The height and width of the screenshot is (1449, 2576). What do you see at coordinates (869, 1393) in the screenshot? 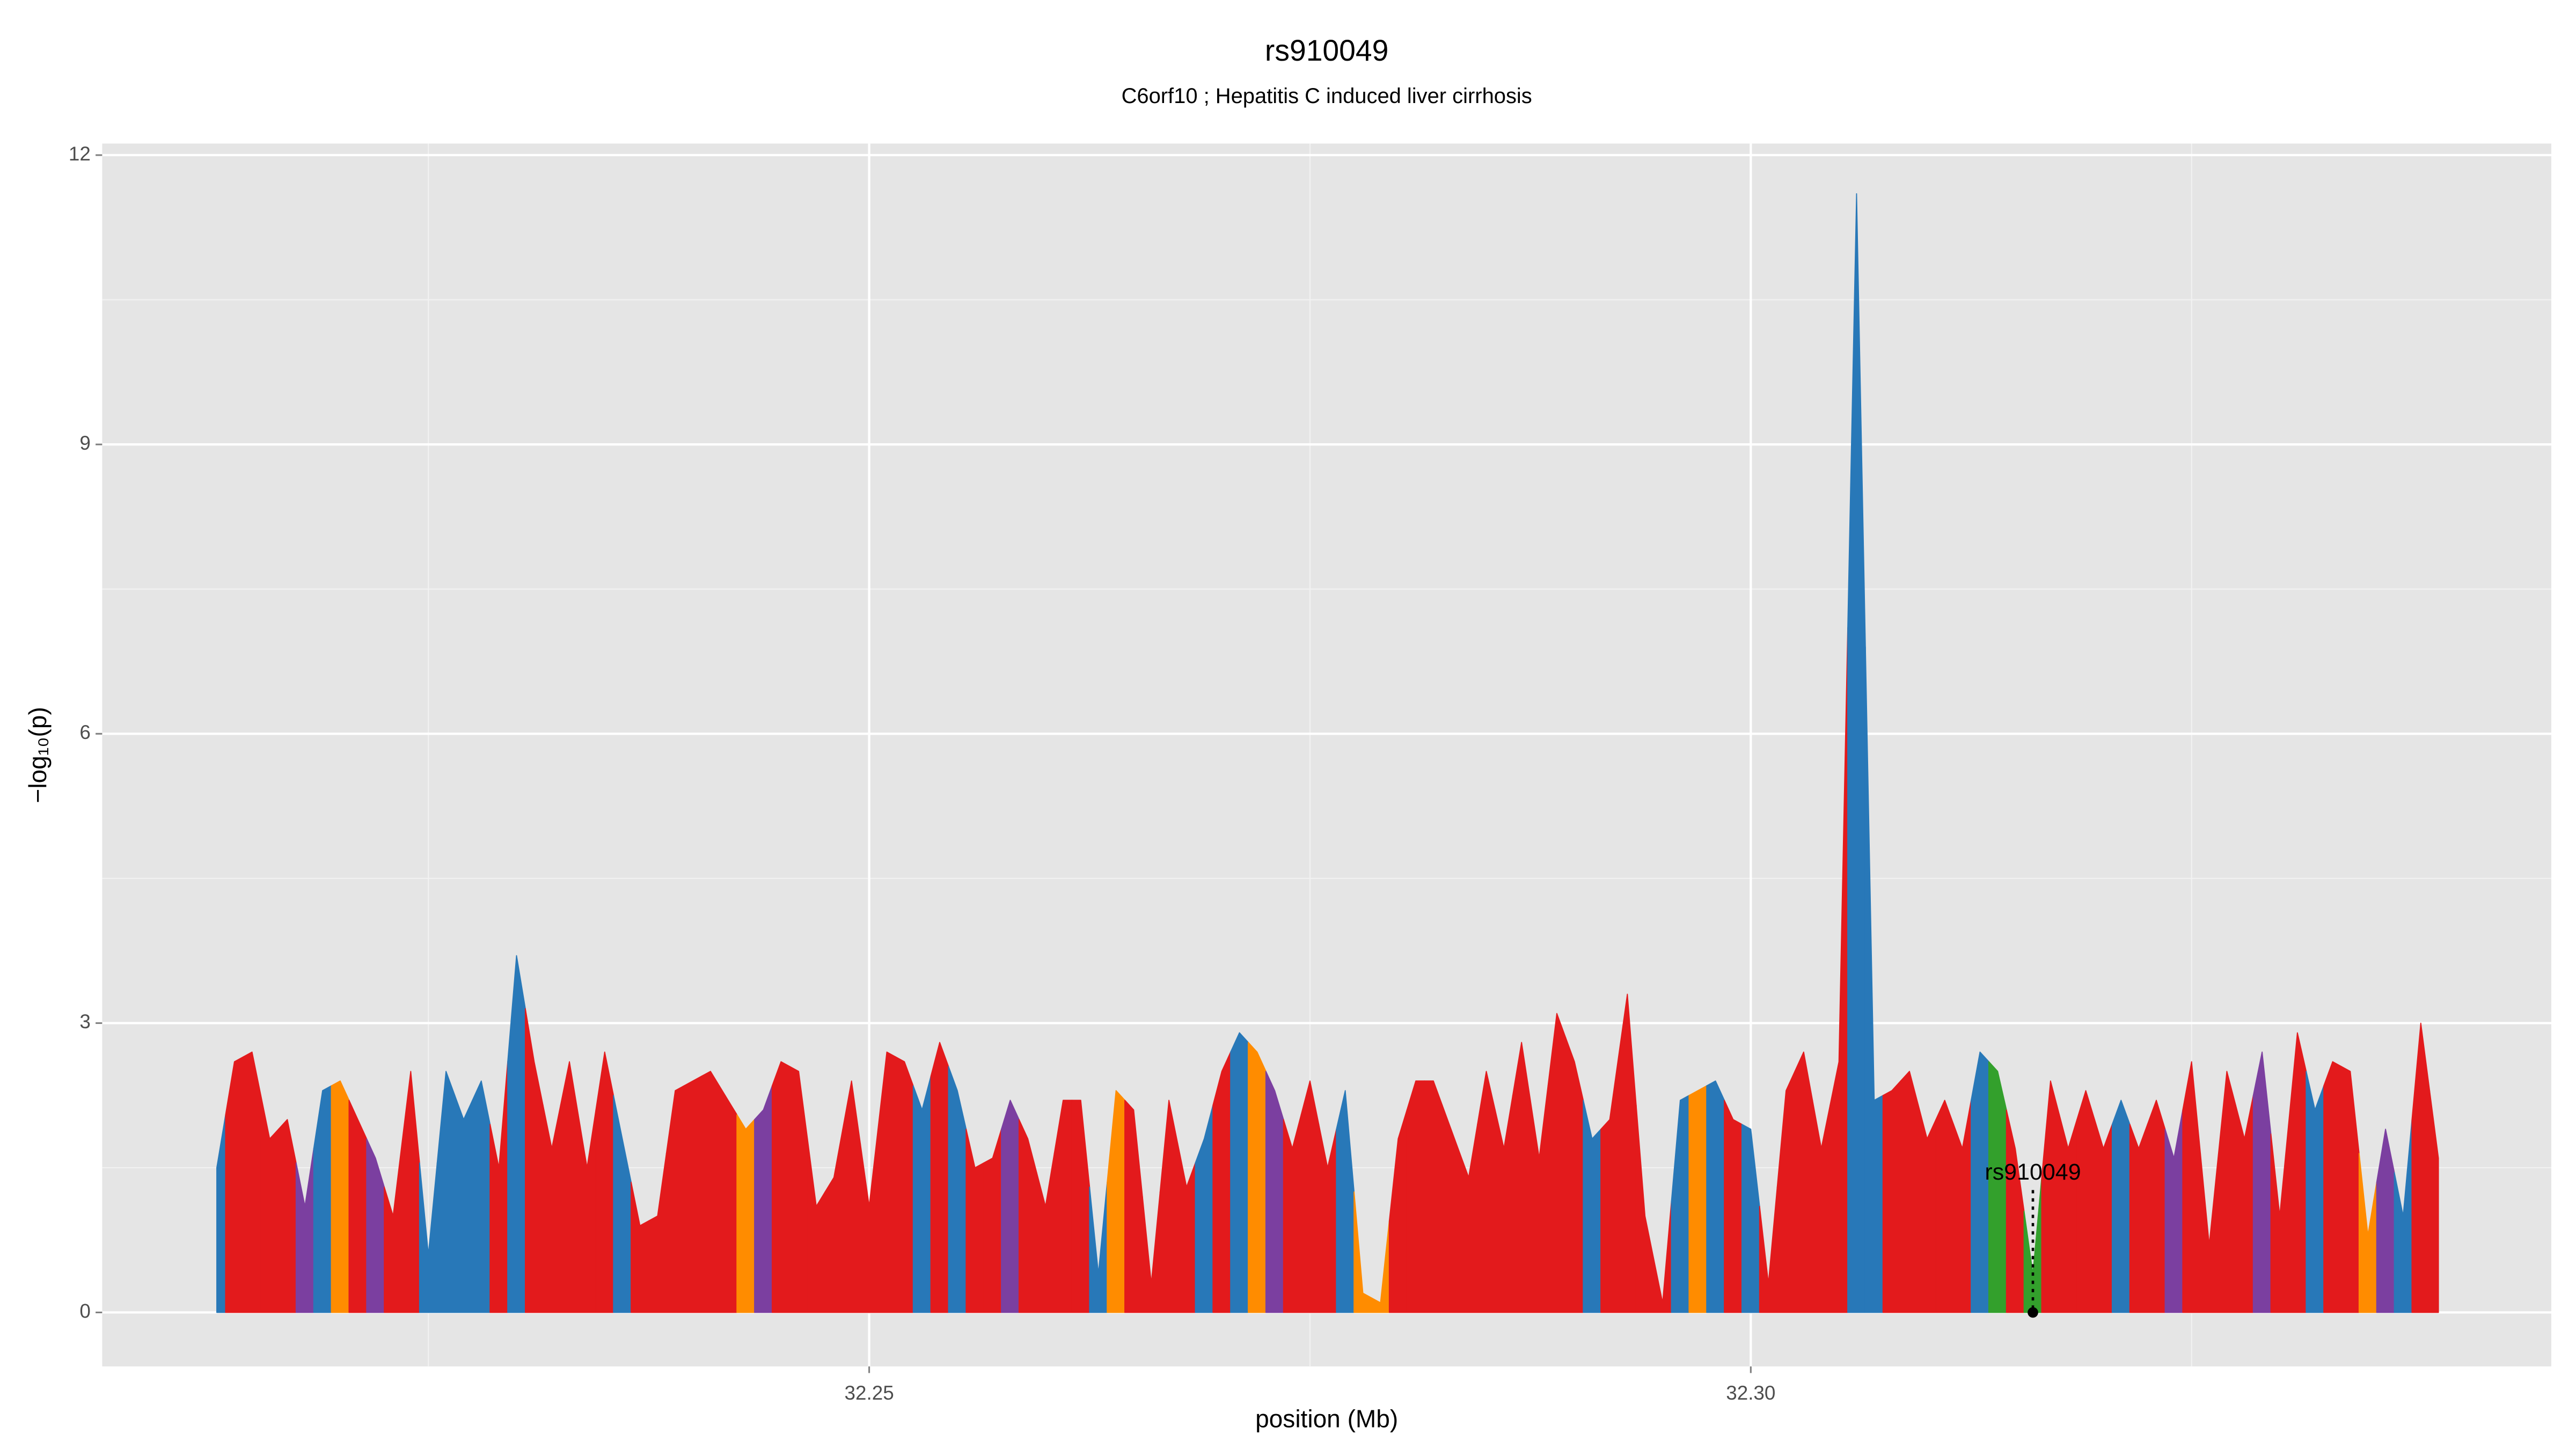
I see `x-tick-label: 32.25` at bounding box center [869, 1393].